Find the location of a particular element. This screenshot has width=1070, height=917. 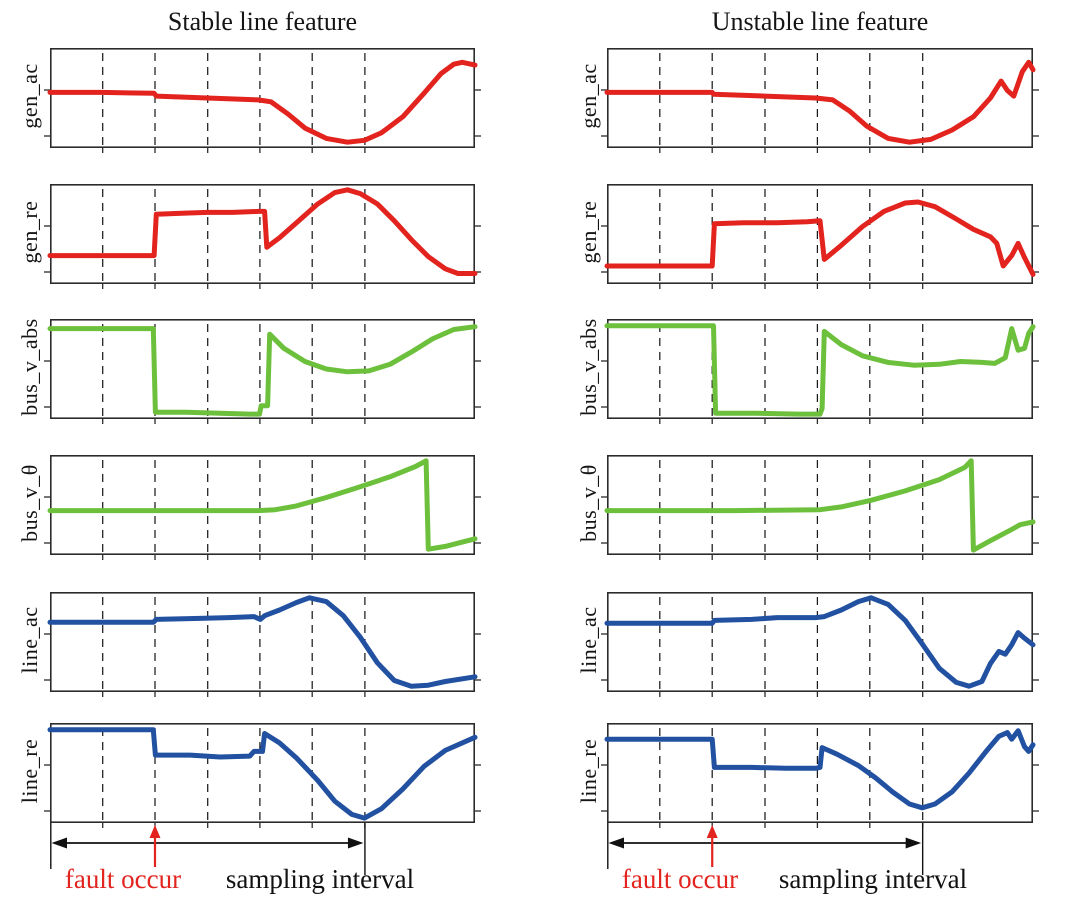

subplot-stable-bus-v-- is located at coordinates (262, 507).